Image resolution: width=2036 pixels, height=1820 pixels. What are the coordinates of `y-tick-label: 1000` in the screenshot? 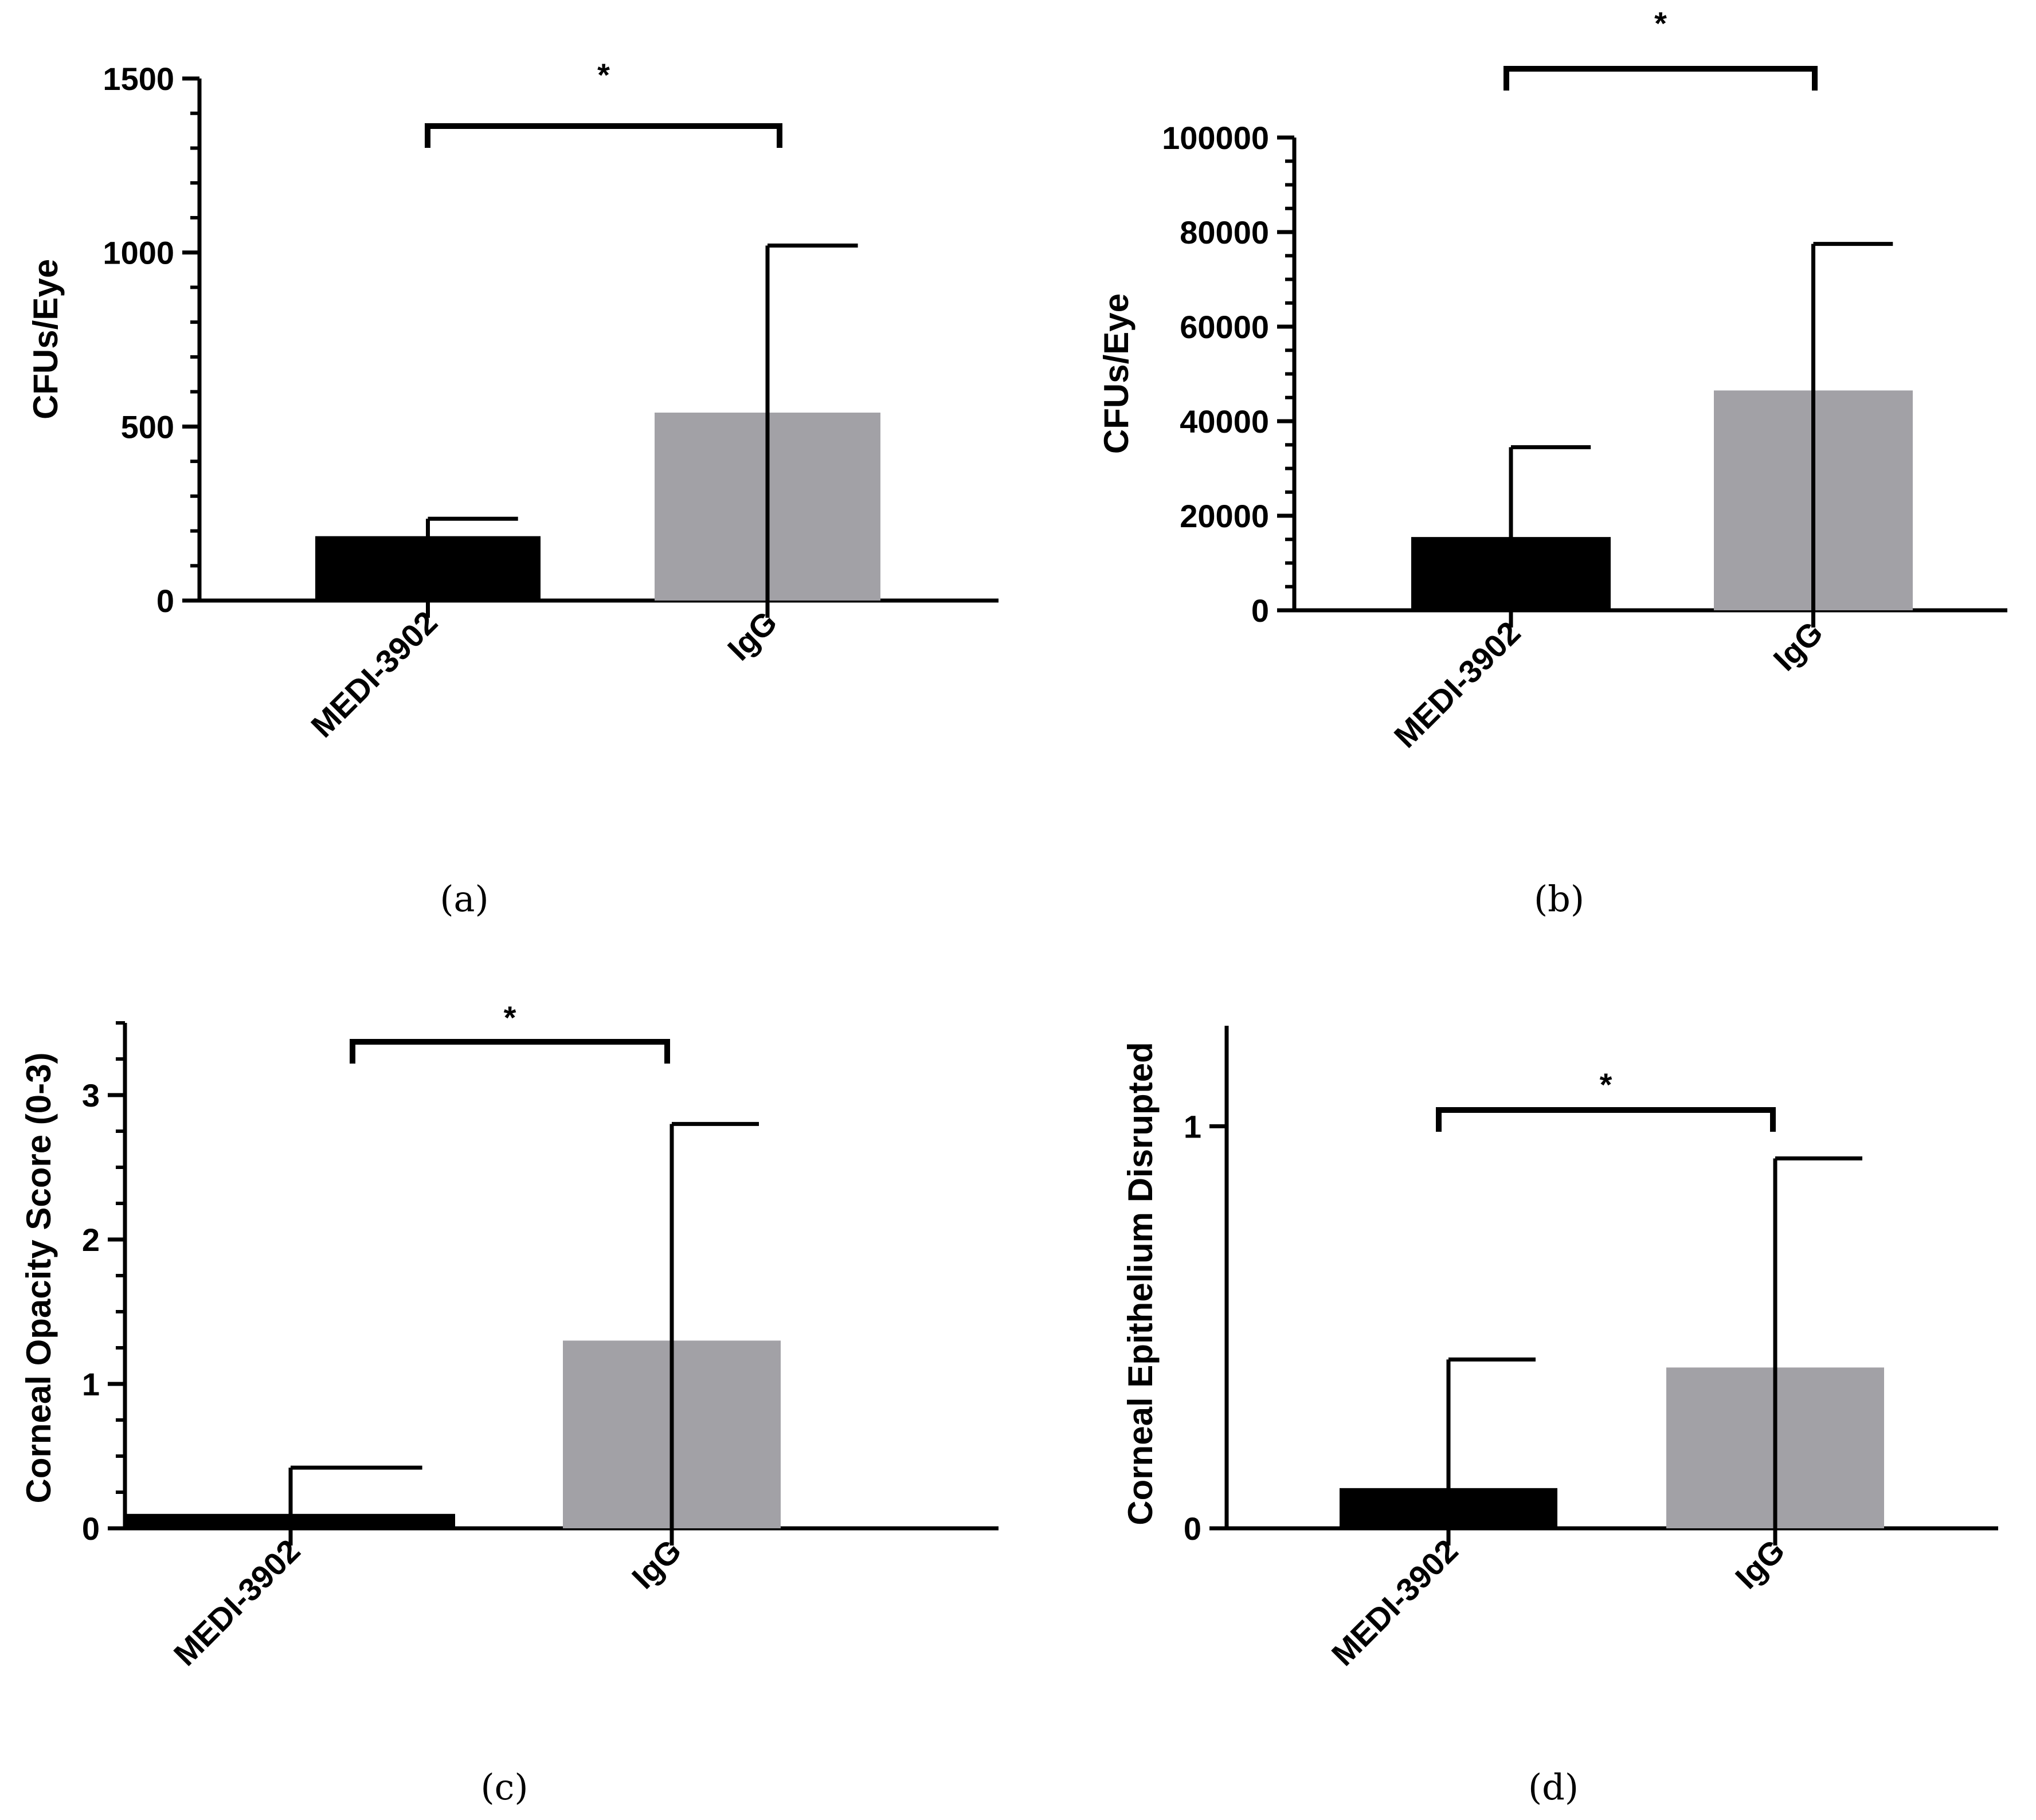 It's located at (138, 253).